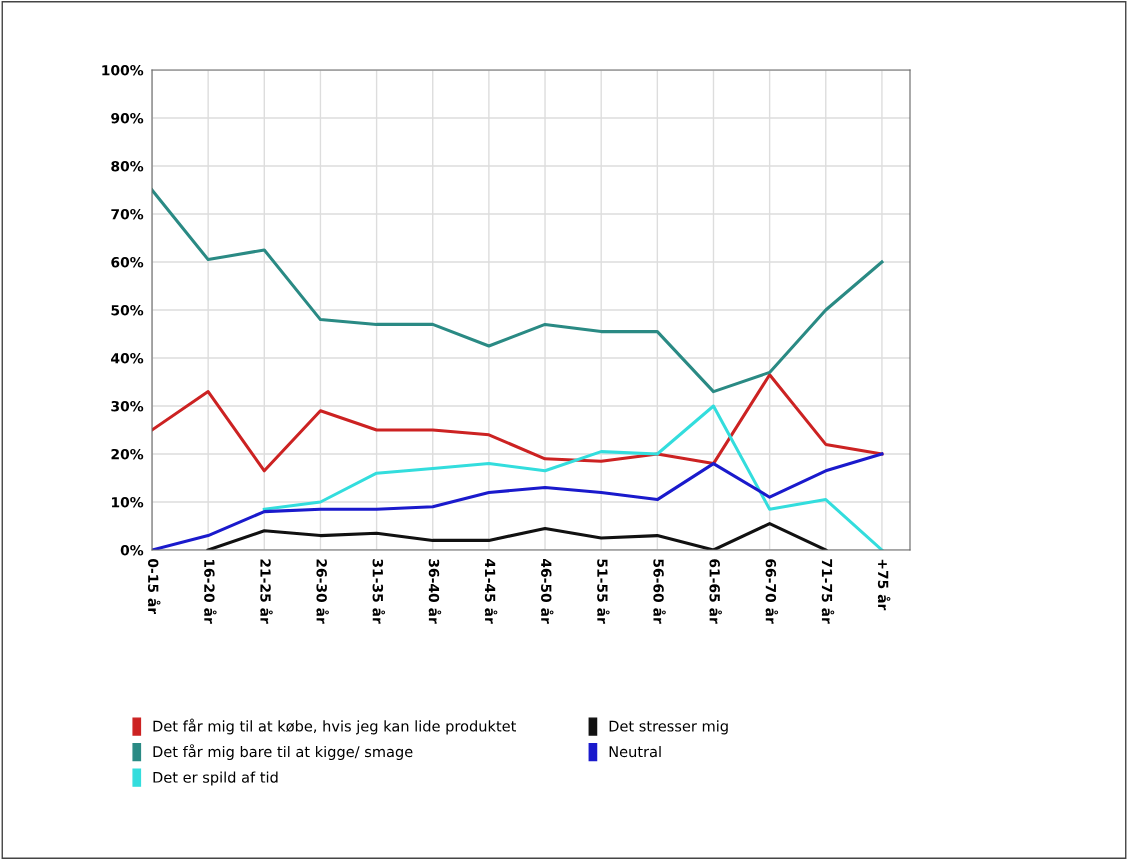 The image size is (1128, 860). Describe the element at coordinates (132, 550) in the screenshot. I see `y-tick-label: 0%` at that location.